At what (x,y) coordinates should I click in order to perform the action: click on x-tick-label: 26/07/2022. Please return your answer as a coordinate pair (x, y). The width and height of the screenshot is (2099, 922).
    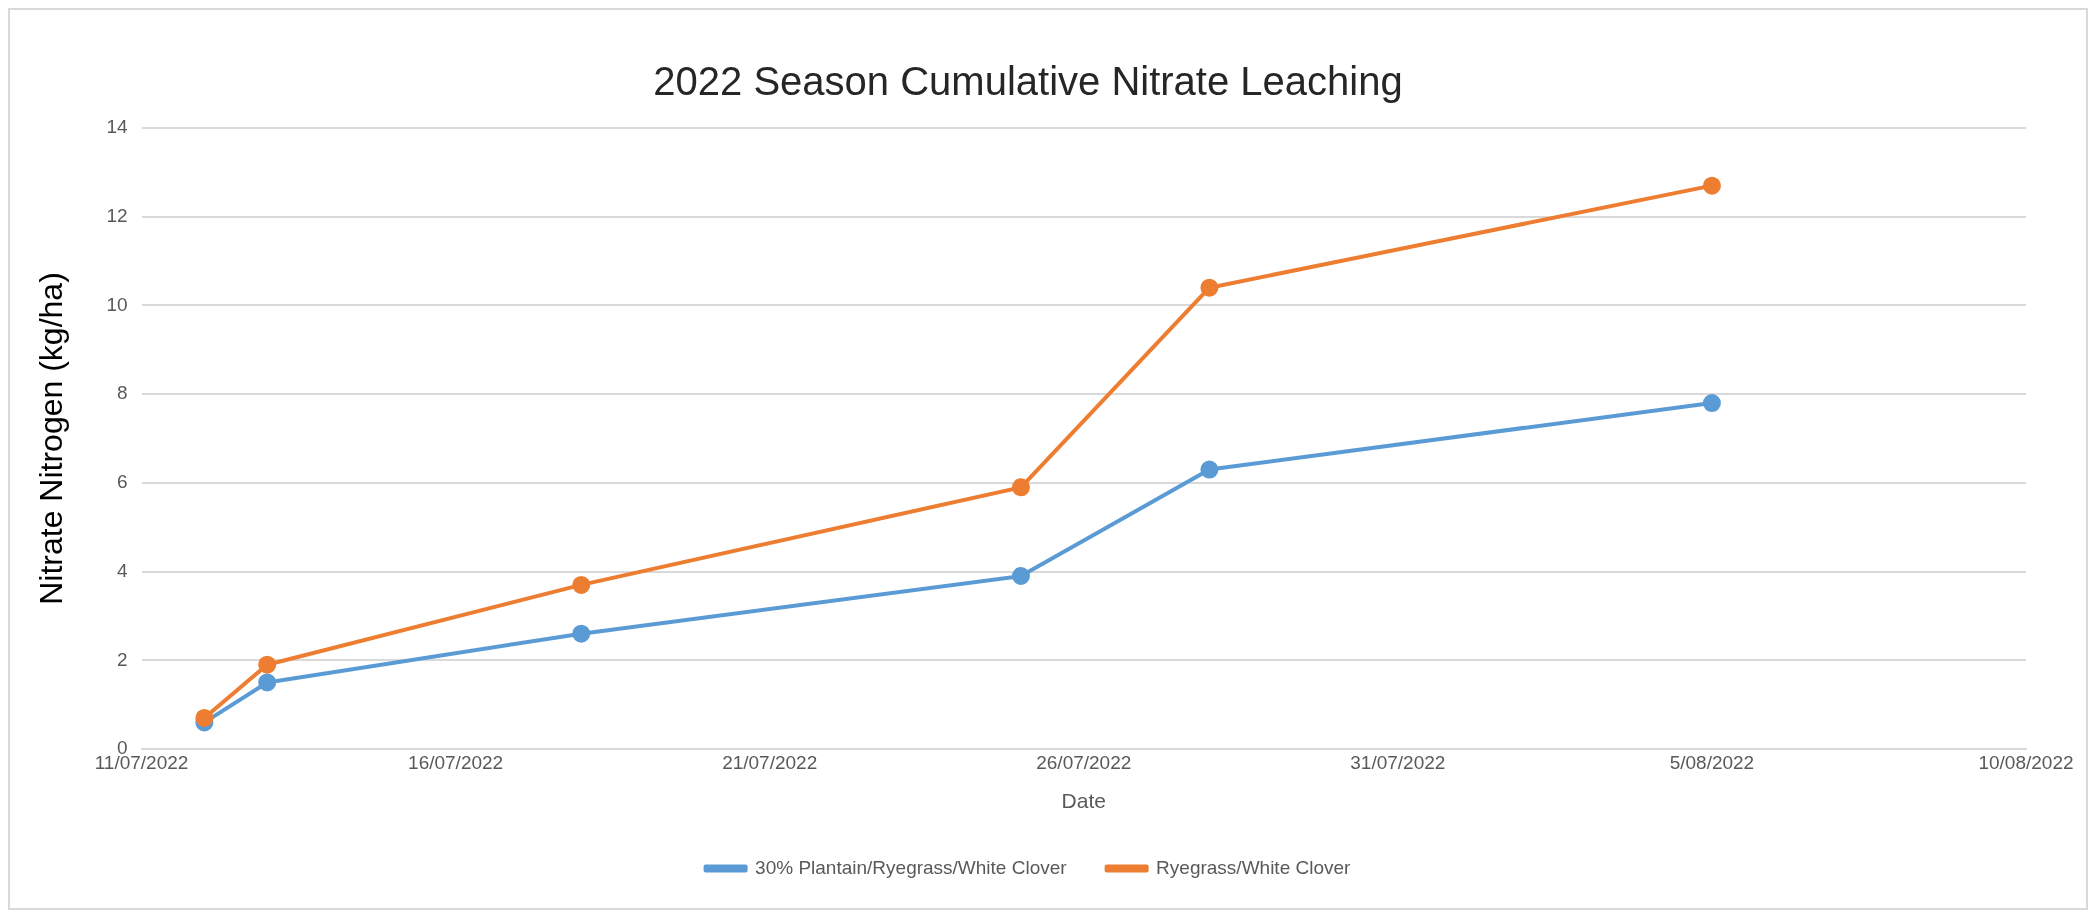
    Looking at the image, I should click on (1084, 762).